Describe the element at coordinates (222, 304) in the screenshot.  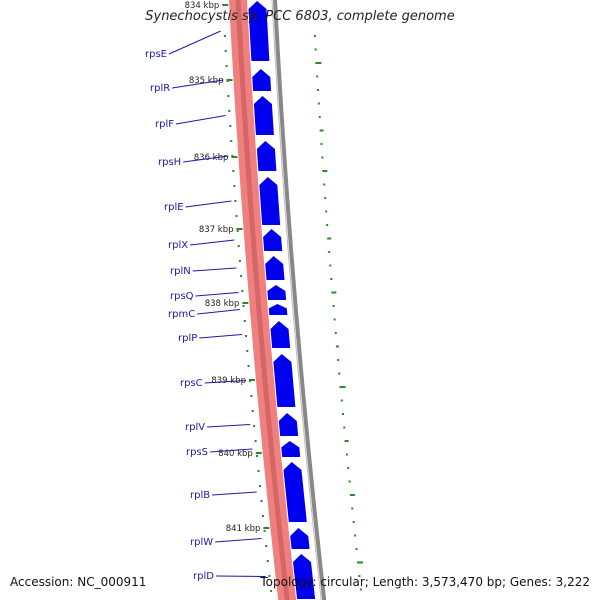
I see `kbp-tick-label: 838 kbp` at that location.